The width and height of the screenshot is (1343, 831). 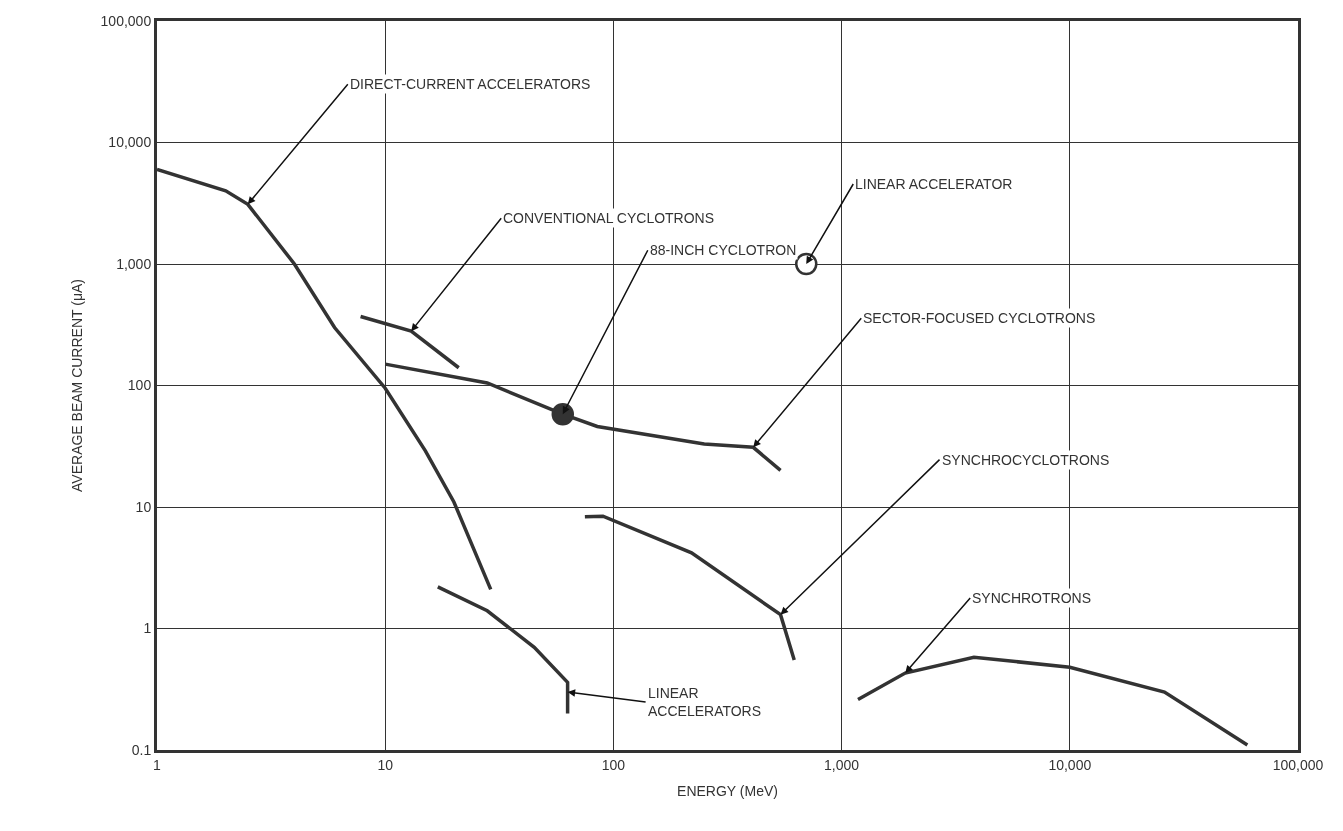 What do you see at coordinates (139, 385) in the screenshot?
I see `y-tick-label: 100` at bounding box center [139, 385].